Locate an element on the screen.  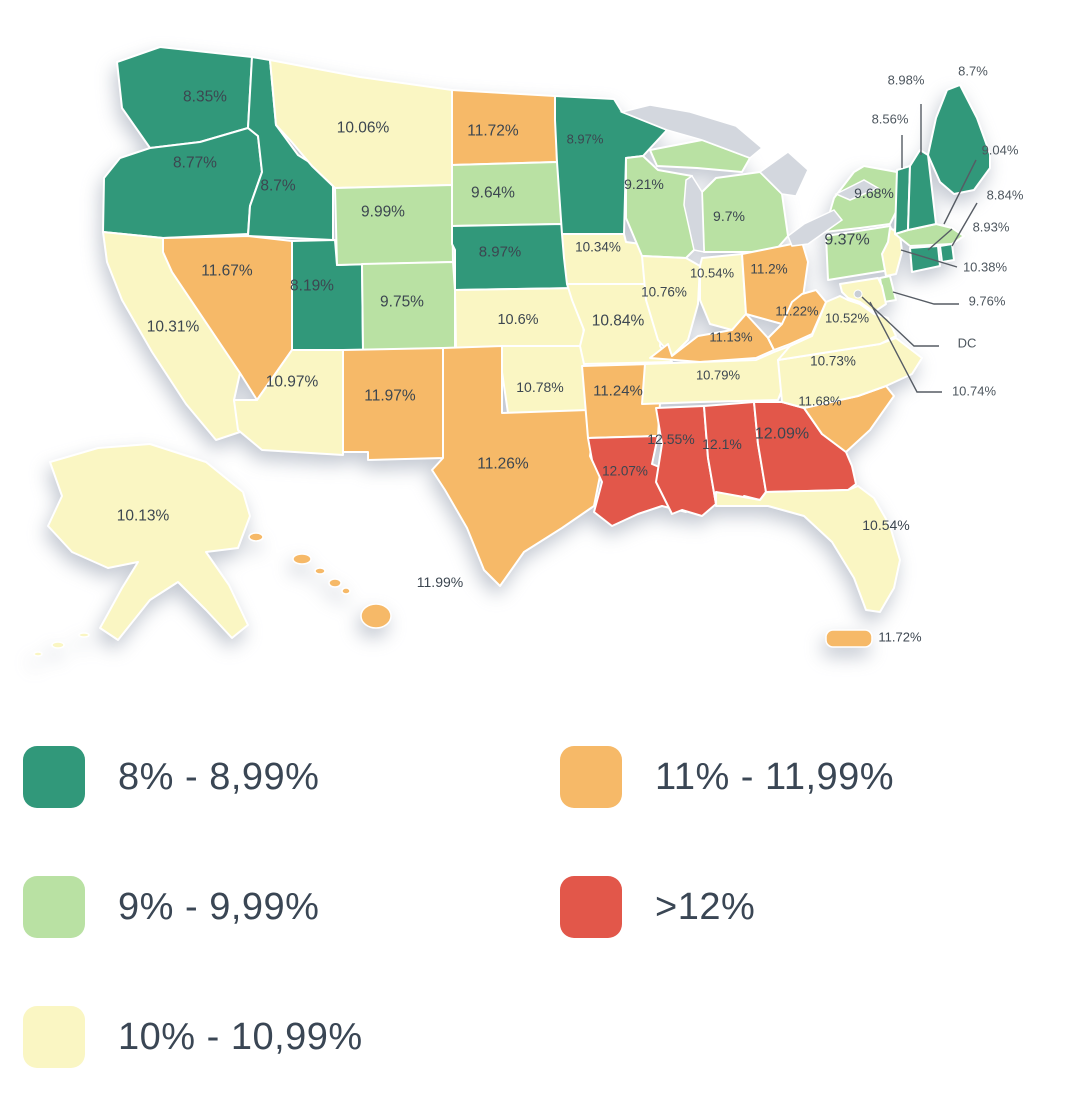
state-label-ky: 11.13% is located at coordinates (731, 337).